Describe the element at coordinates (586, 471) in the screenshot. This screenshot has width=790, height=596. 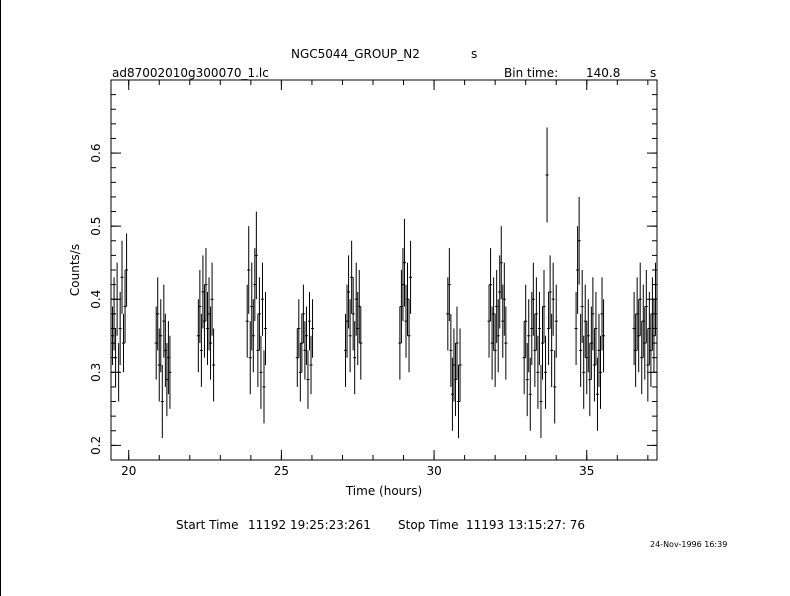
I see `x-tick-label: 35` at that location.